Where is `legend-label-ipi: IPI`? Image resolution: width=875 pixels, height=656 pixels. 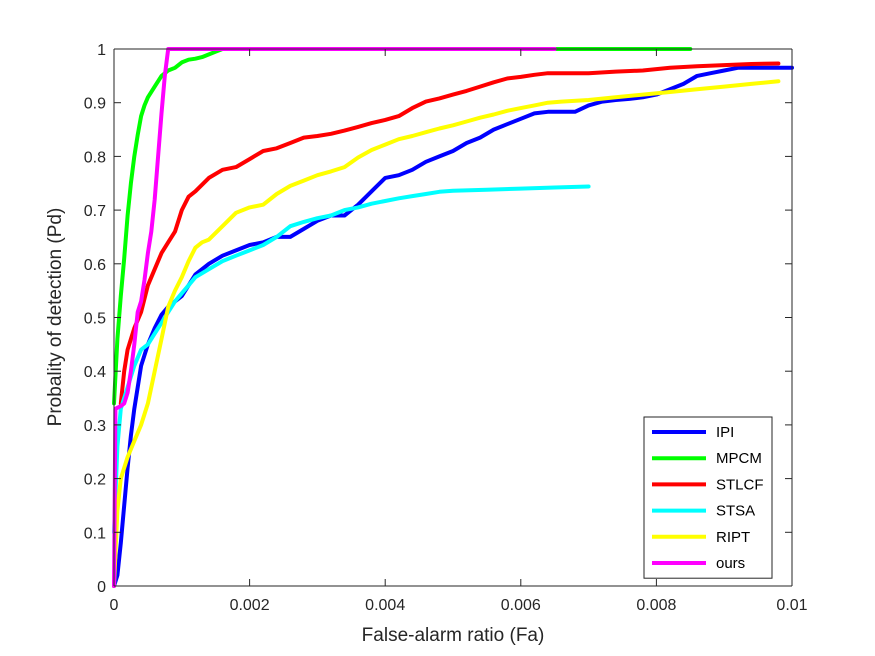
legend-label-ipi: IPI is located at coordinates (725, 432).